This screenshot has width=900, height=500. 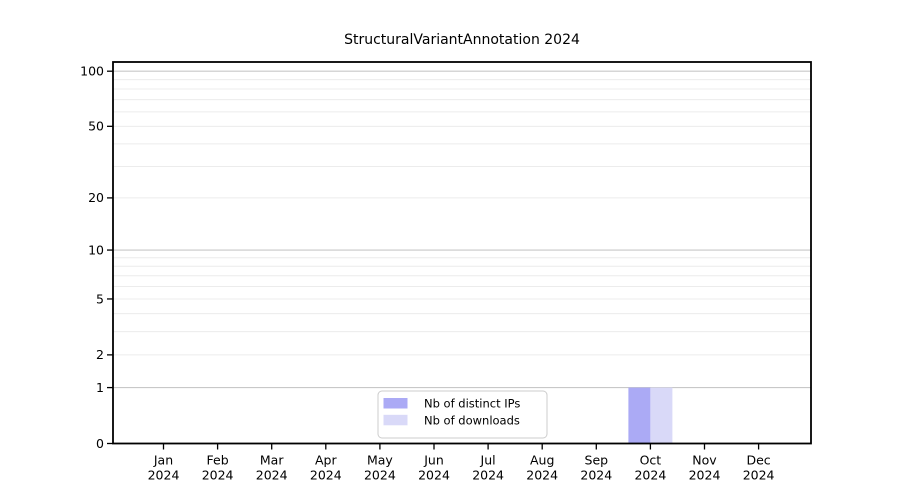 I want to click on x-tick-label-month: Feb, so click(x=218, y=460).